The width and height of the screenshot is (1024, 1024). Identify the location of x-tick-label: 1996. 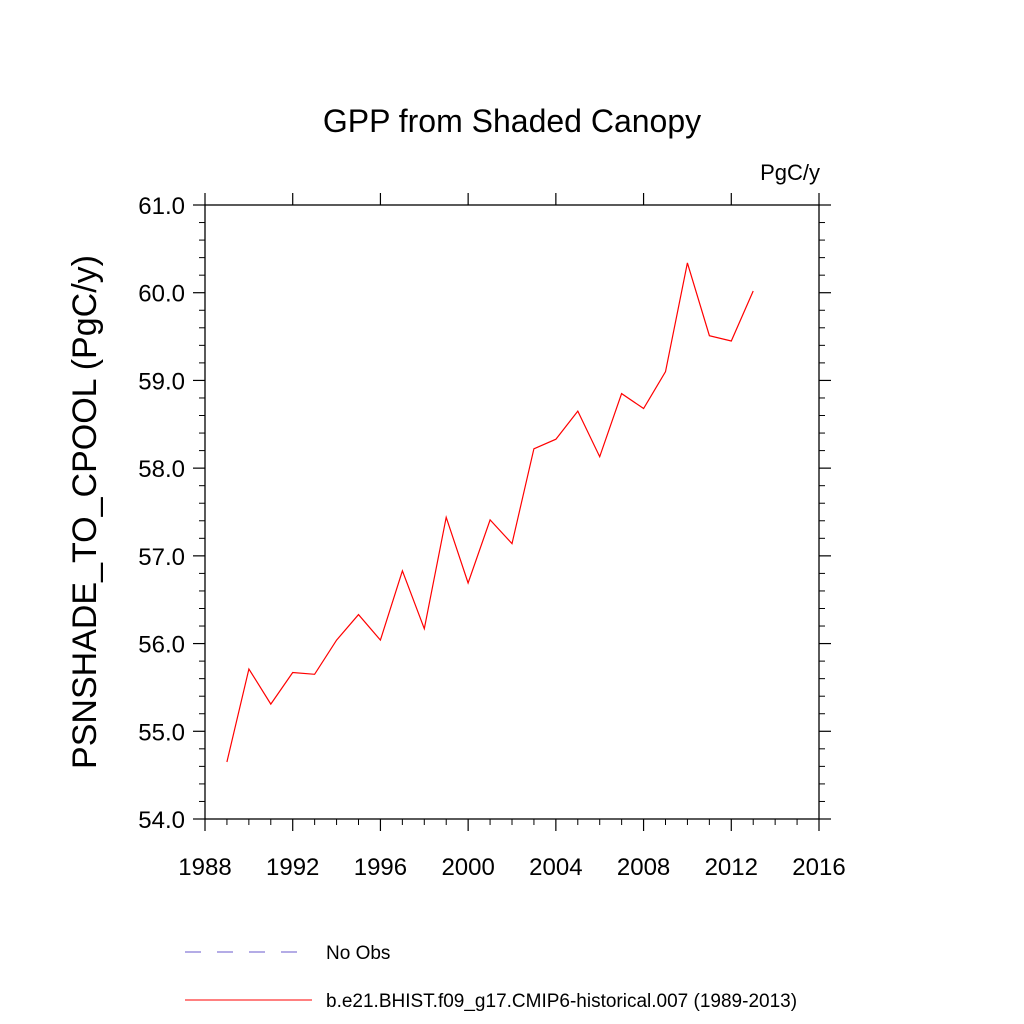
(380, 867).